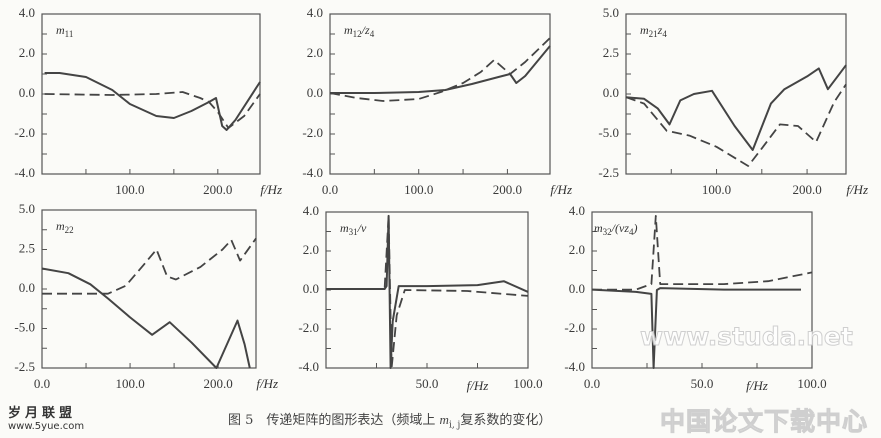 The width and height of the screenshot is (881, 438). I want to click on figure-caption: 图 5 传递矩阵的图形表达（频域上 mi, j复系数的变化）, so click(389, 420).